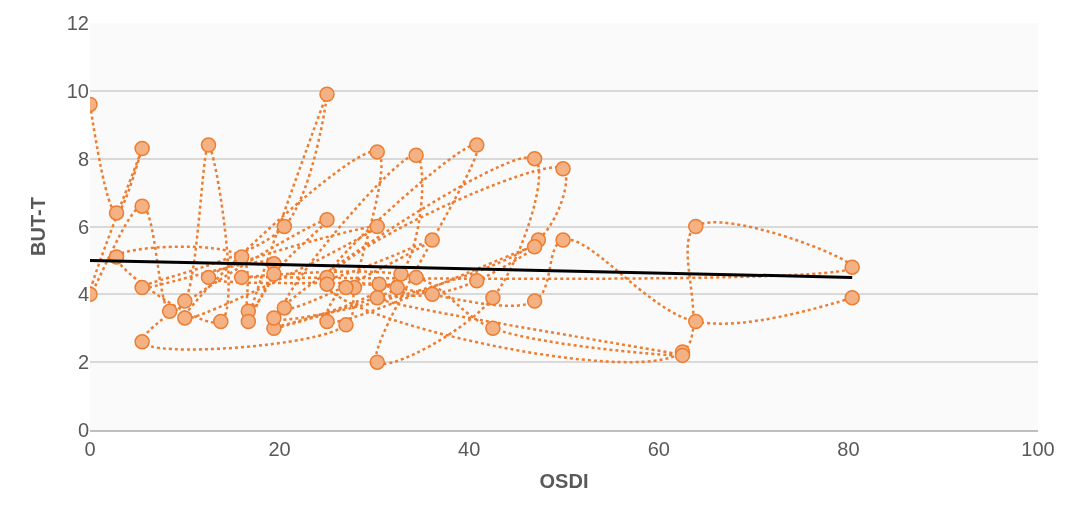 This screenshot has height=510, width=1067. Describe the element at coordinates (83, 226) in the screenshot. I see `y-tick-label: 6` at that location.